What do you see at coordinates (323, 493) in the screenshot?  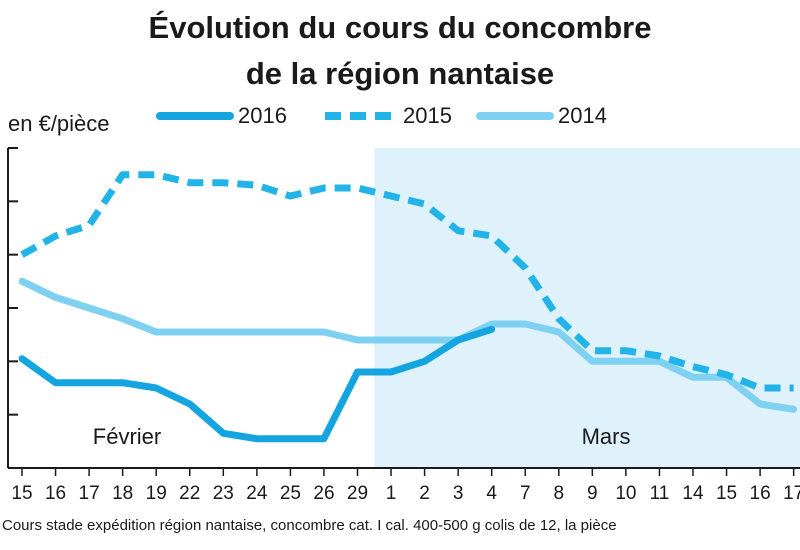 I see `x-tick-label: 26` at bounding box center [323, 493].